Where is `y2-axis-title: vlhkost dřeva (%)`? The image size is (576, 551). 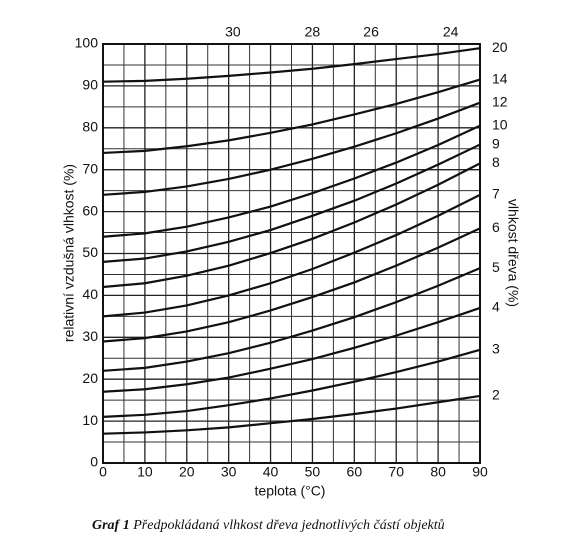 y2-axis-title: vlhkost dřeva (%) is located at coordinates (513, 253).